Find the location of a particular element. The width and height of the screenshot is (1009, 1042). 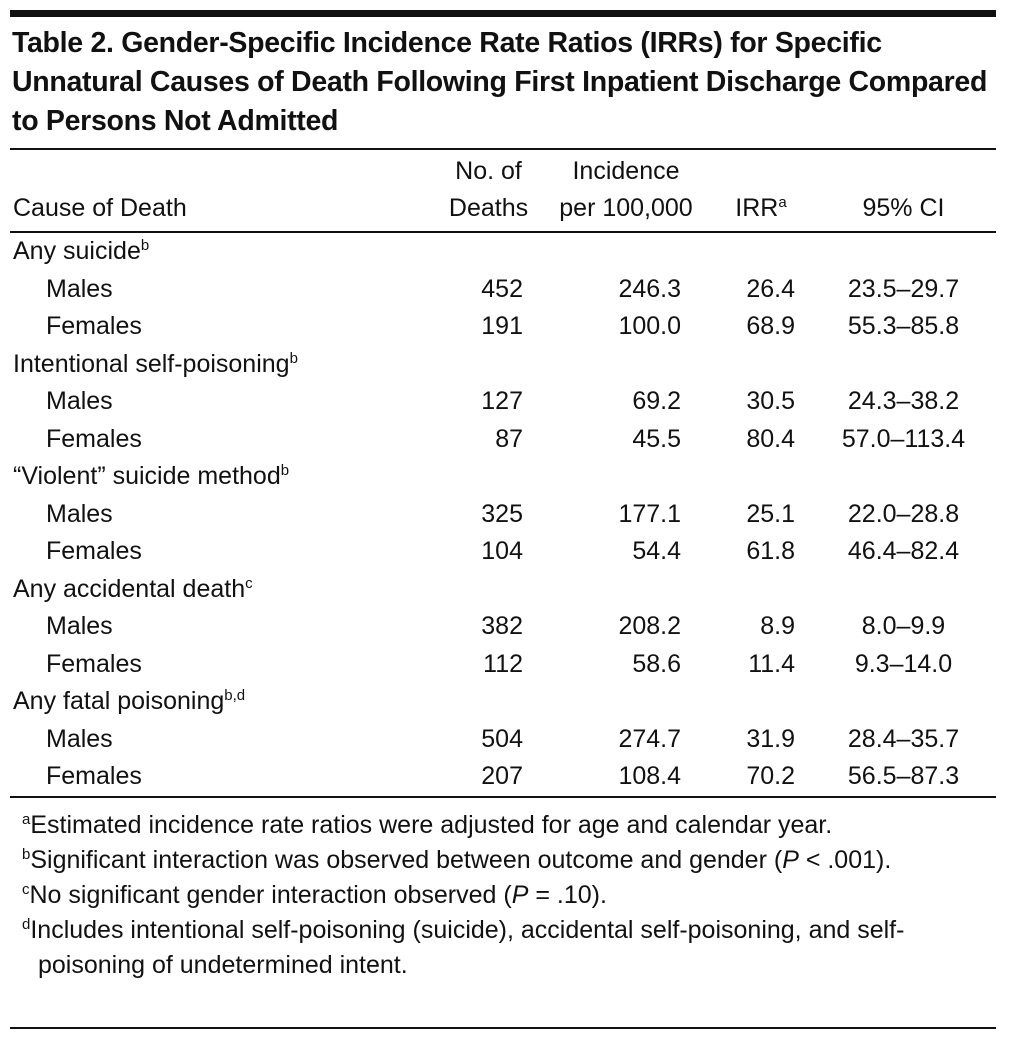

footnote-marker: b,d is located at coordinates (235, 695).